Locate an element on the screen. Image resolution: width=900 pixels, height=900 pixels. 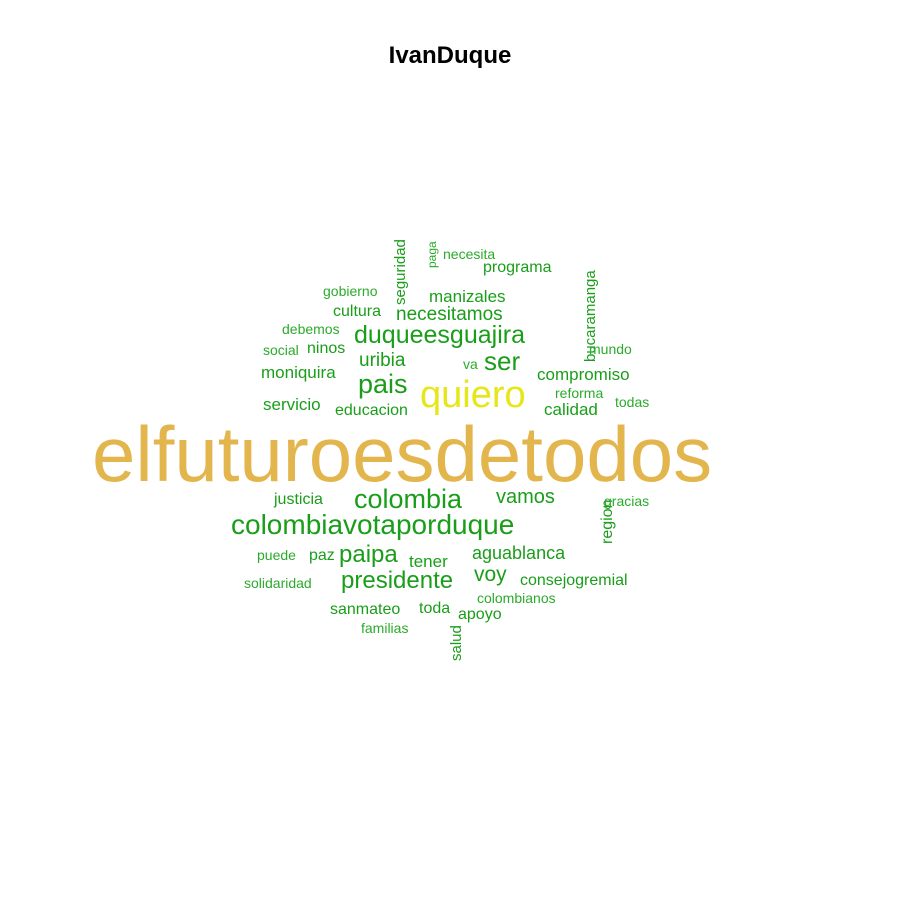
word-paga: paga is located at coordinates (432, 254).